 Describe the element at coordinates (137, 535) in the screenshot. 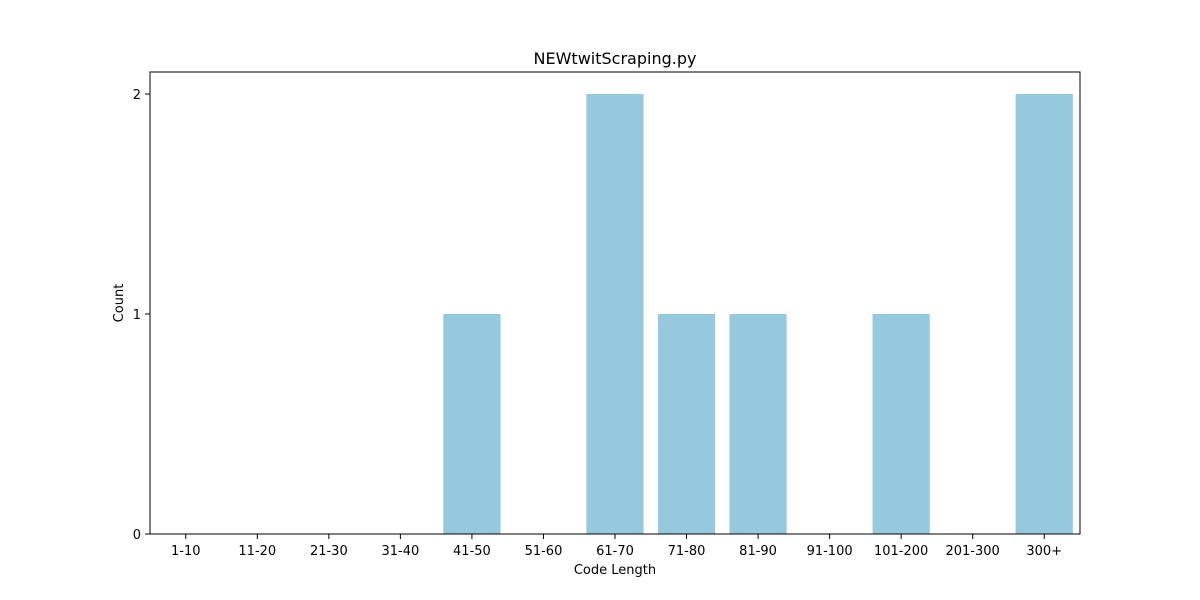

I see `y-tick-label: 0` at that location.